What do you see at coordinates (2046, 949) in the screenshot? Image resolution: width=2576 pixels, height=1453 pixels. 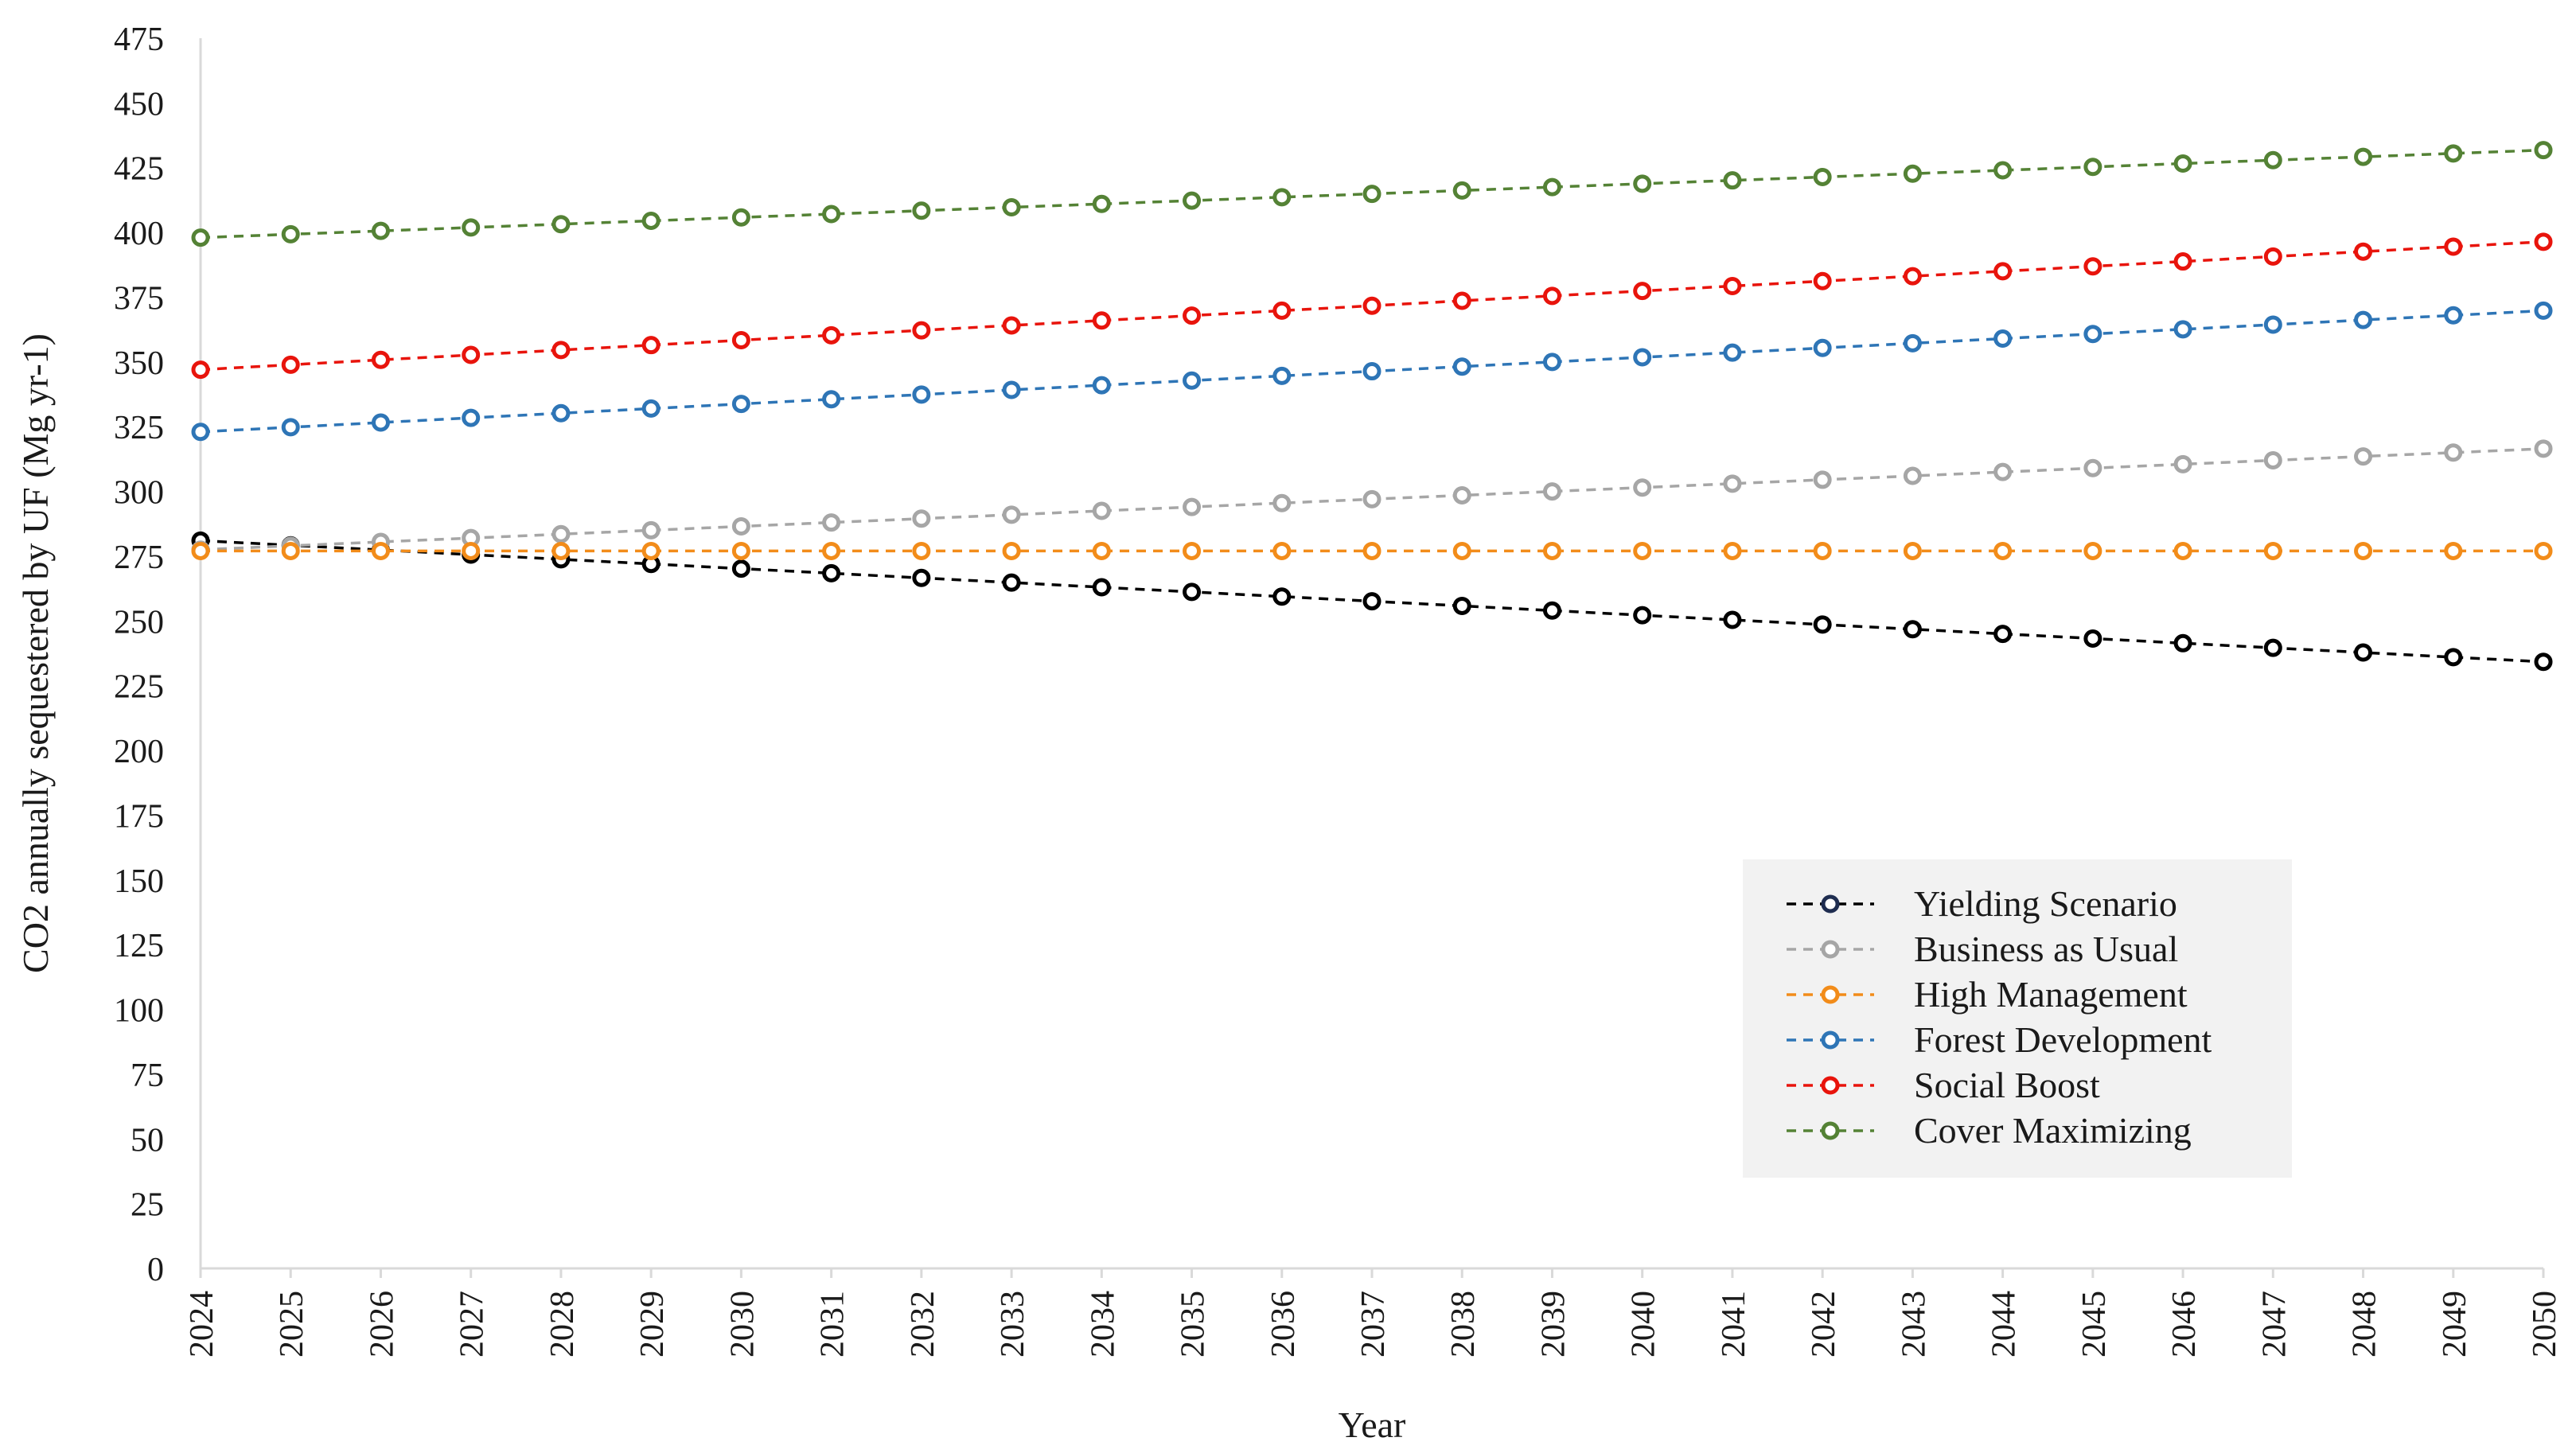 I see `legend-label: Business as Usual` at bounding box center [2046, 949].